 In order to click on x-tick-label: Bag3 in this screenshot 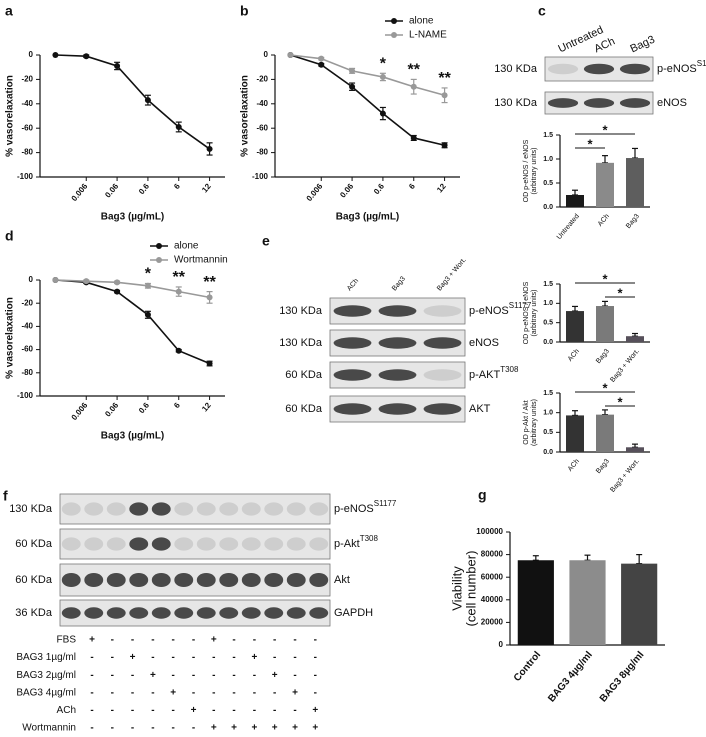, I will do `click(603, 466)`.